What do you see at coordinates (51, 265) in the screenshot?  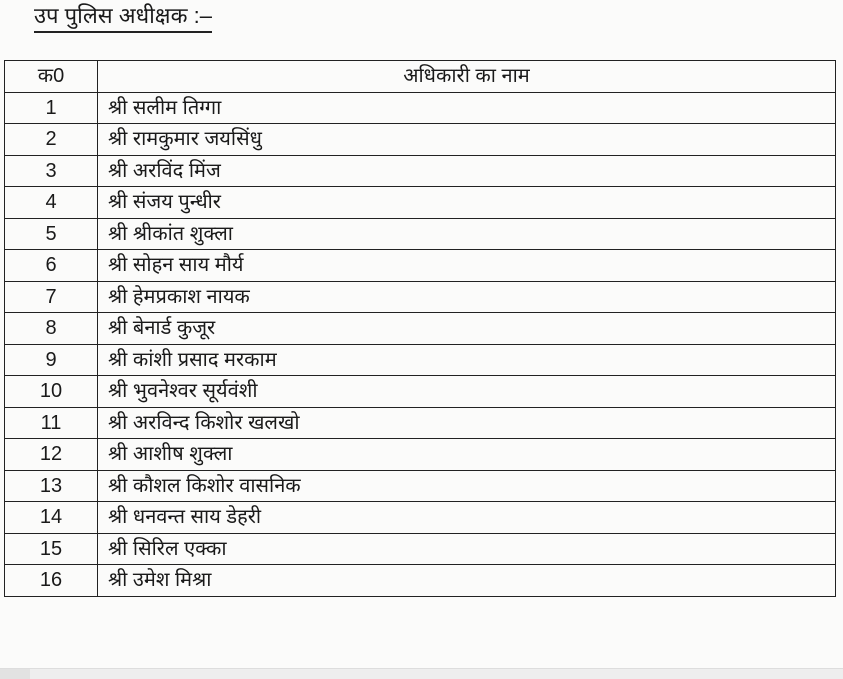 I see `serial-number-cell: 6` at bounding box center [51, 265].